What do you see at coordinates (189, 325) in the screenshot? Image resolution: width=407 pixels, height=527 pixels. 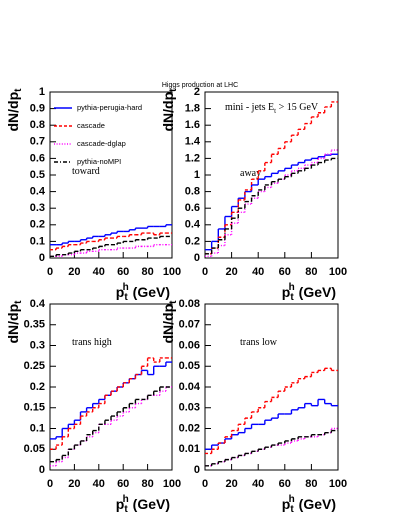 I see `y-tick-label: 0.07` at bounding box center [189, 325].